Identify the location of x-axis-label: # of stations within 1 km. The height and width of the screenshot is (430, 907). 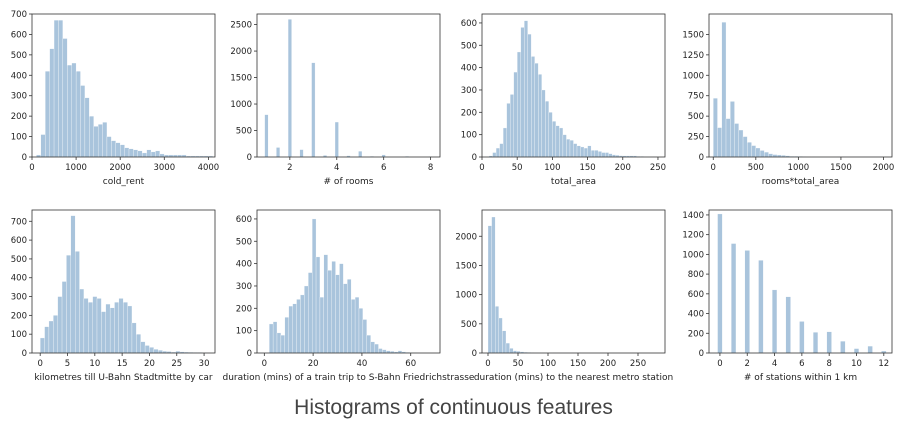
(800, 378).